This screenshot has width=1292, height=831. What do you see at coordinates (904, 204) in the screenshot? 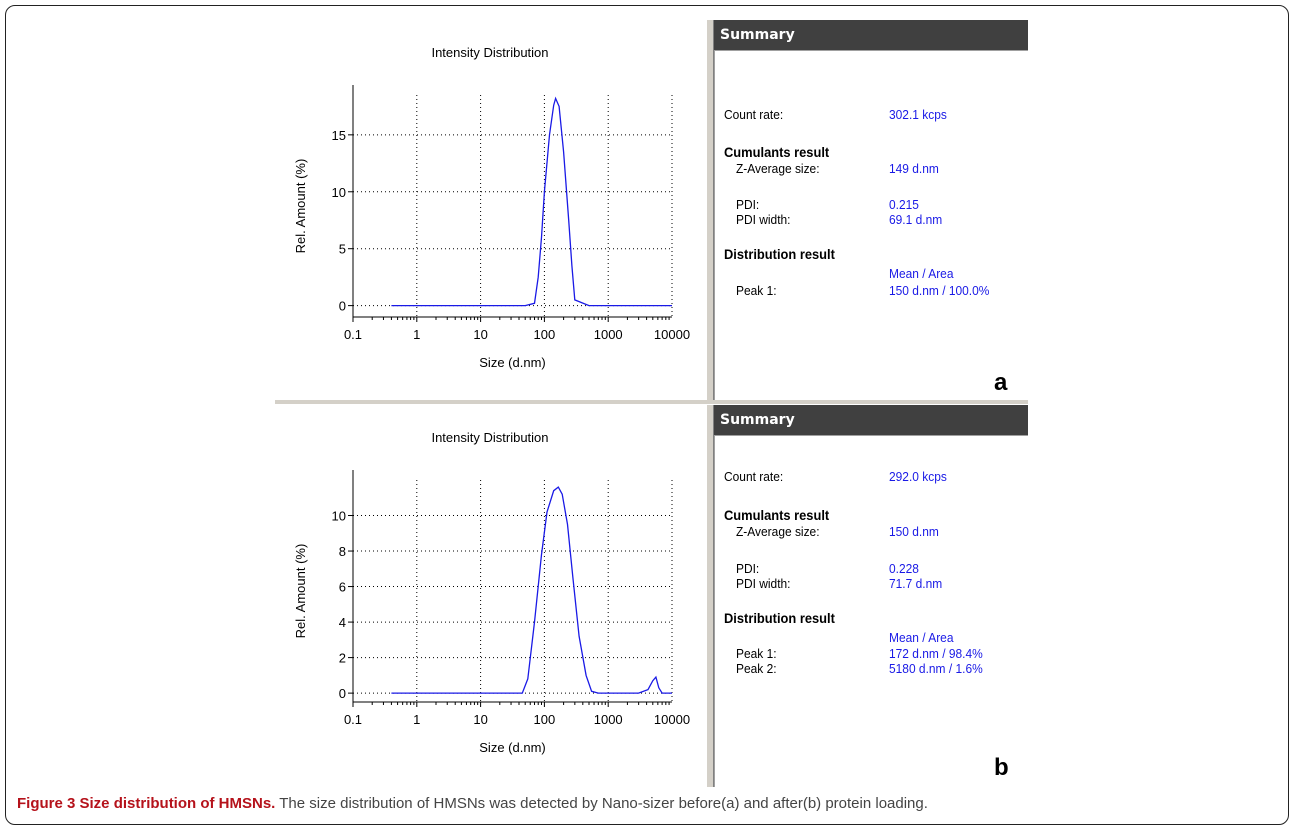
I see `pdi-value: 0.215` at bounding box center [904, 204].